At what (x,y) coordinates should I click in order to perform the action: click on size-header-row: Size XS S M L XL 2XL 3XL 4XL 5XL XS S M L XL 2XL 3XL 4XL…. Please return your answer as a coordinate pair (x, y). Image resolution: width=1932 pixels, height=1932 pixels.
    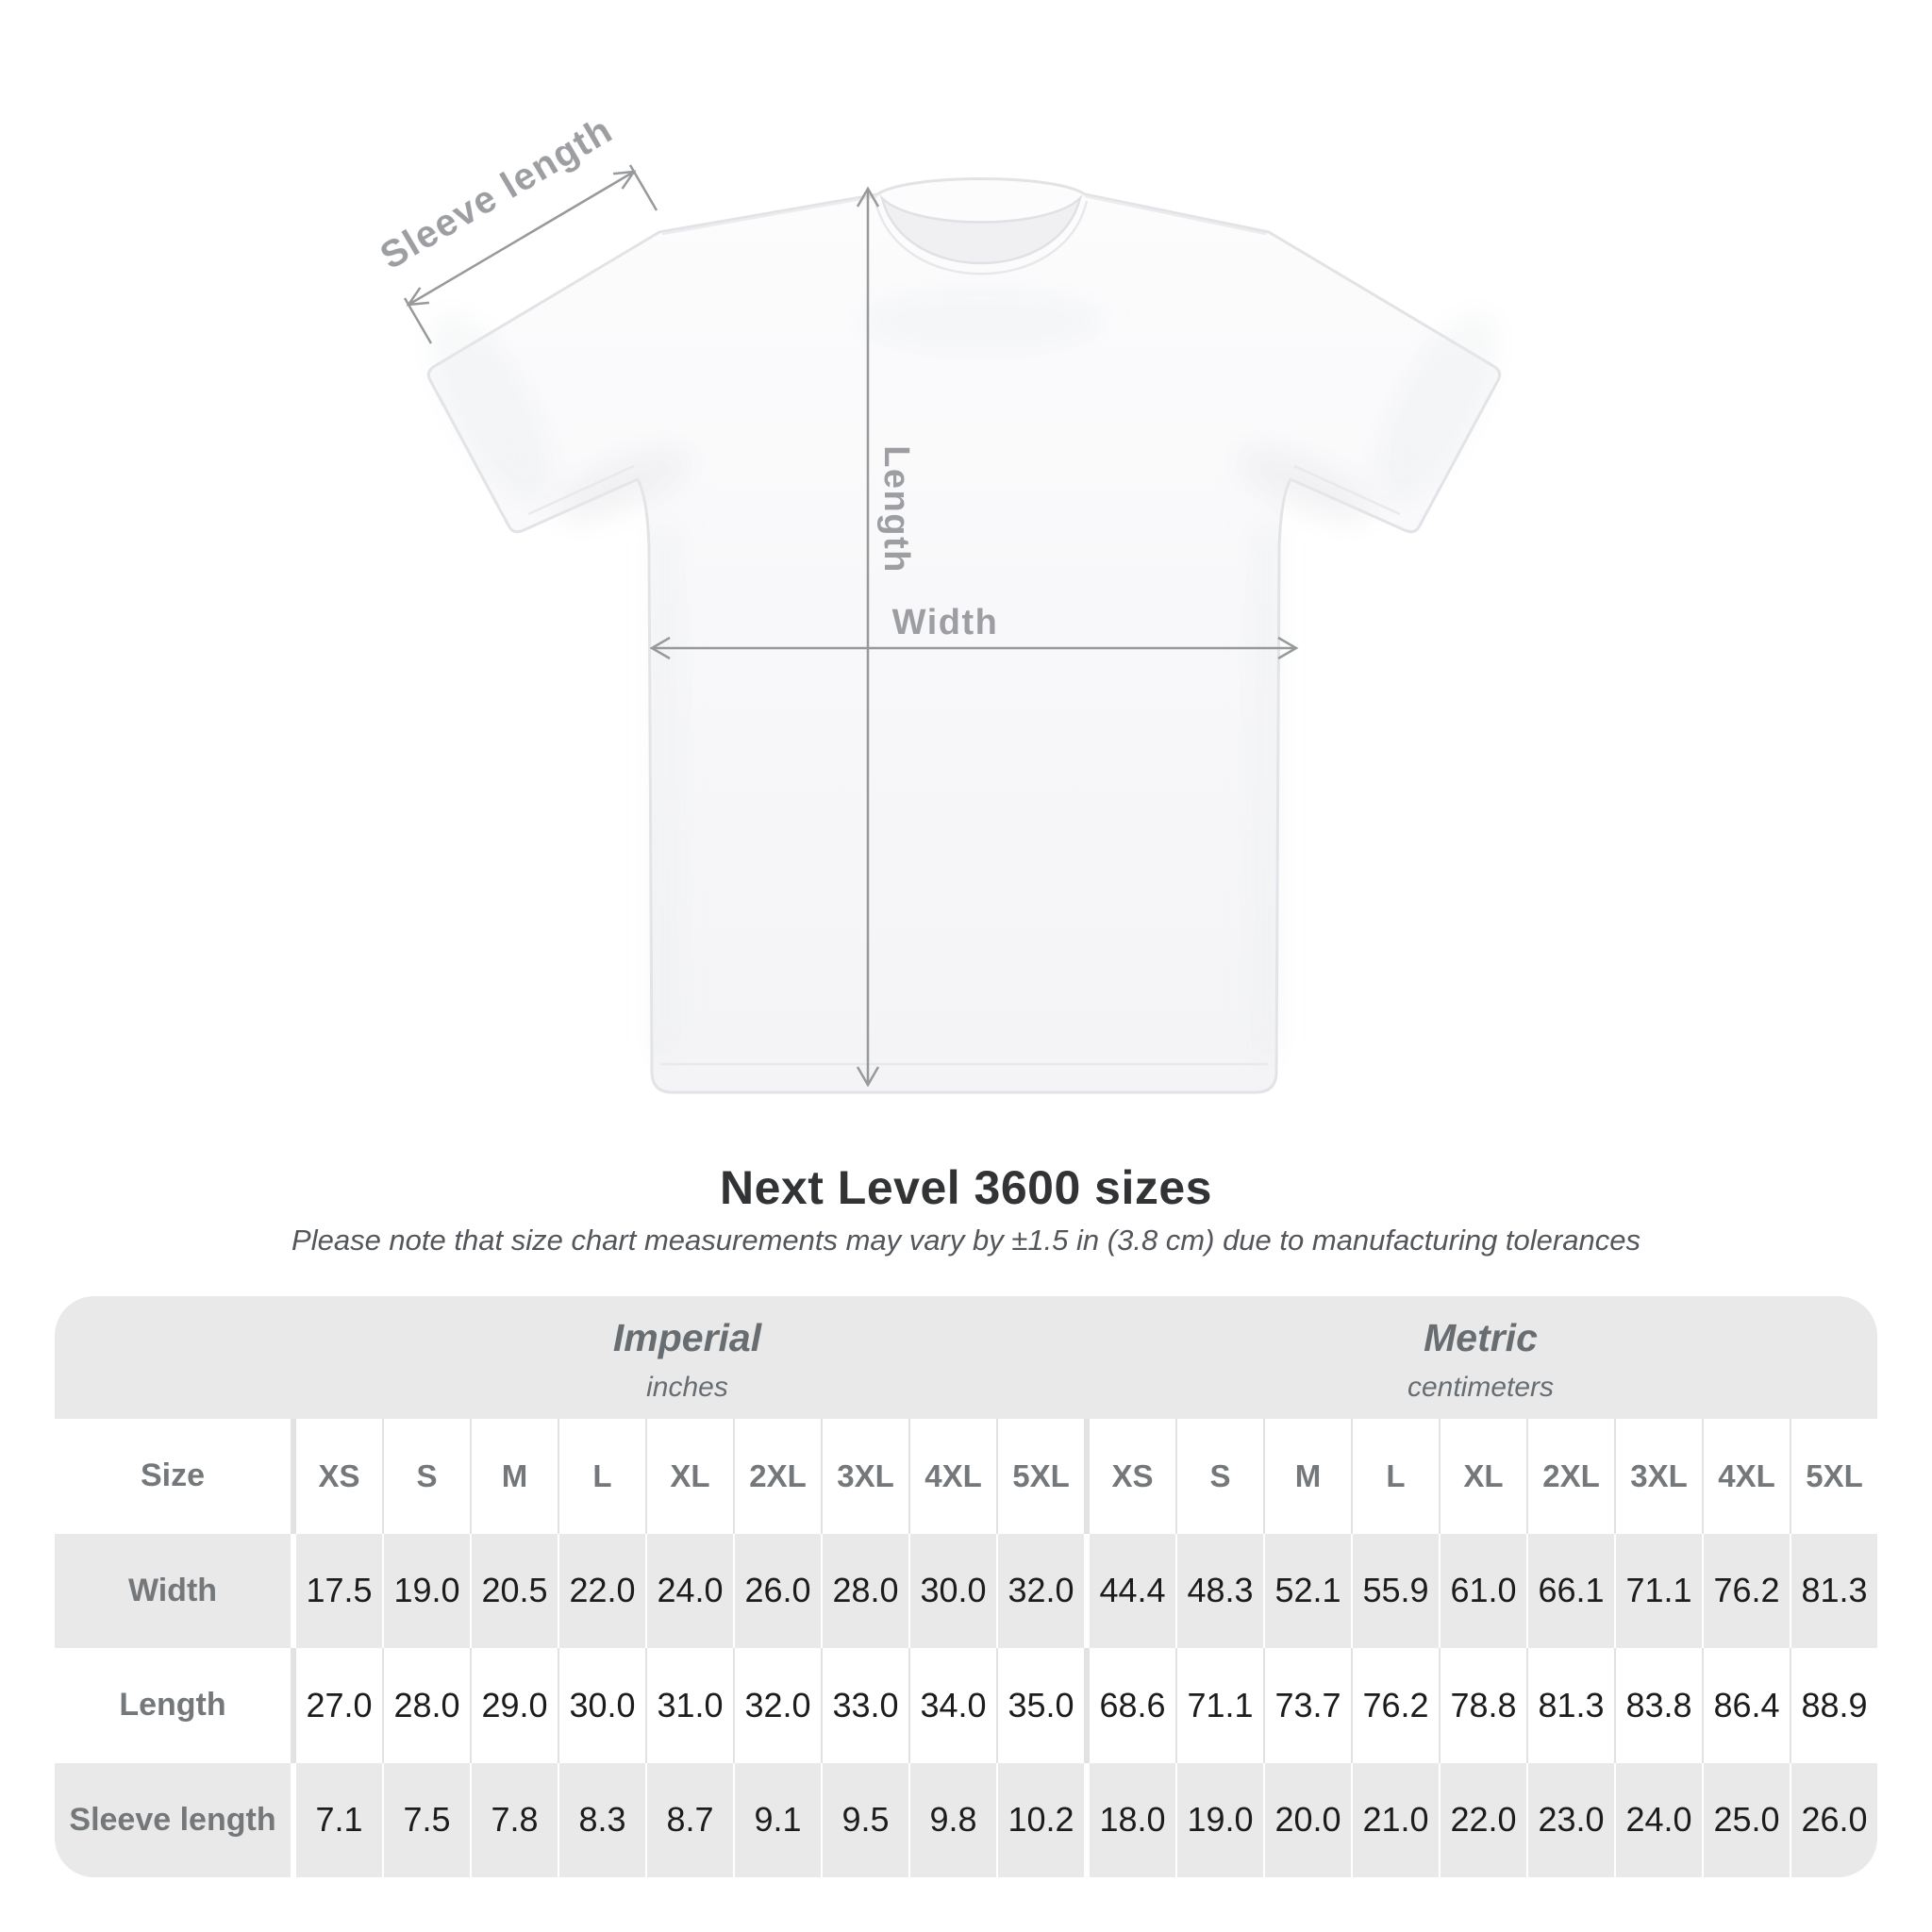
    Looking at the image, I should click on (966, 1476).